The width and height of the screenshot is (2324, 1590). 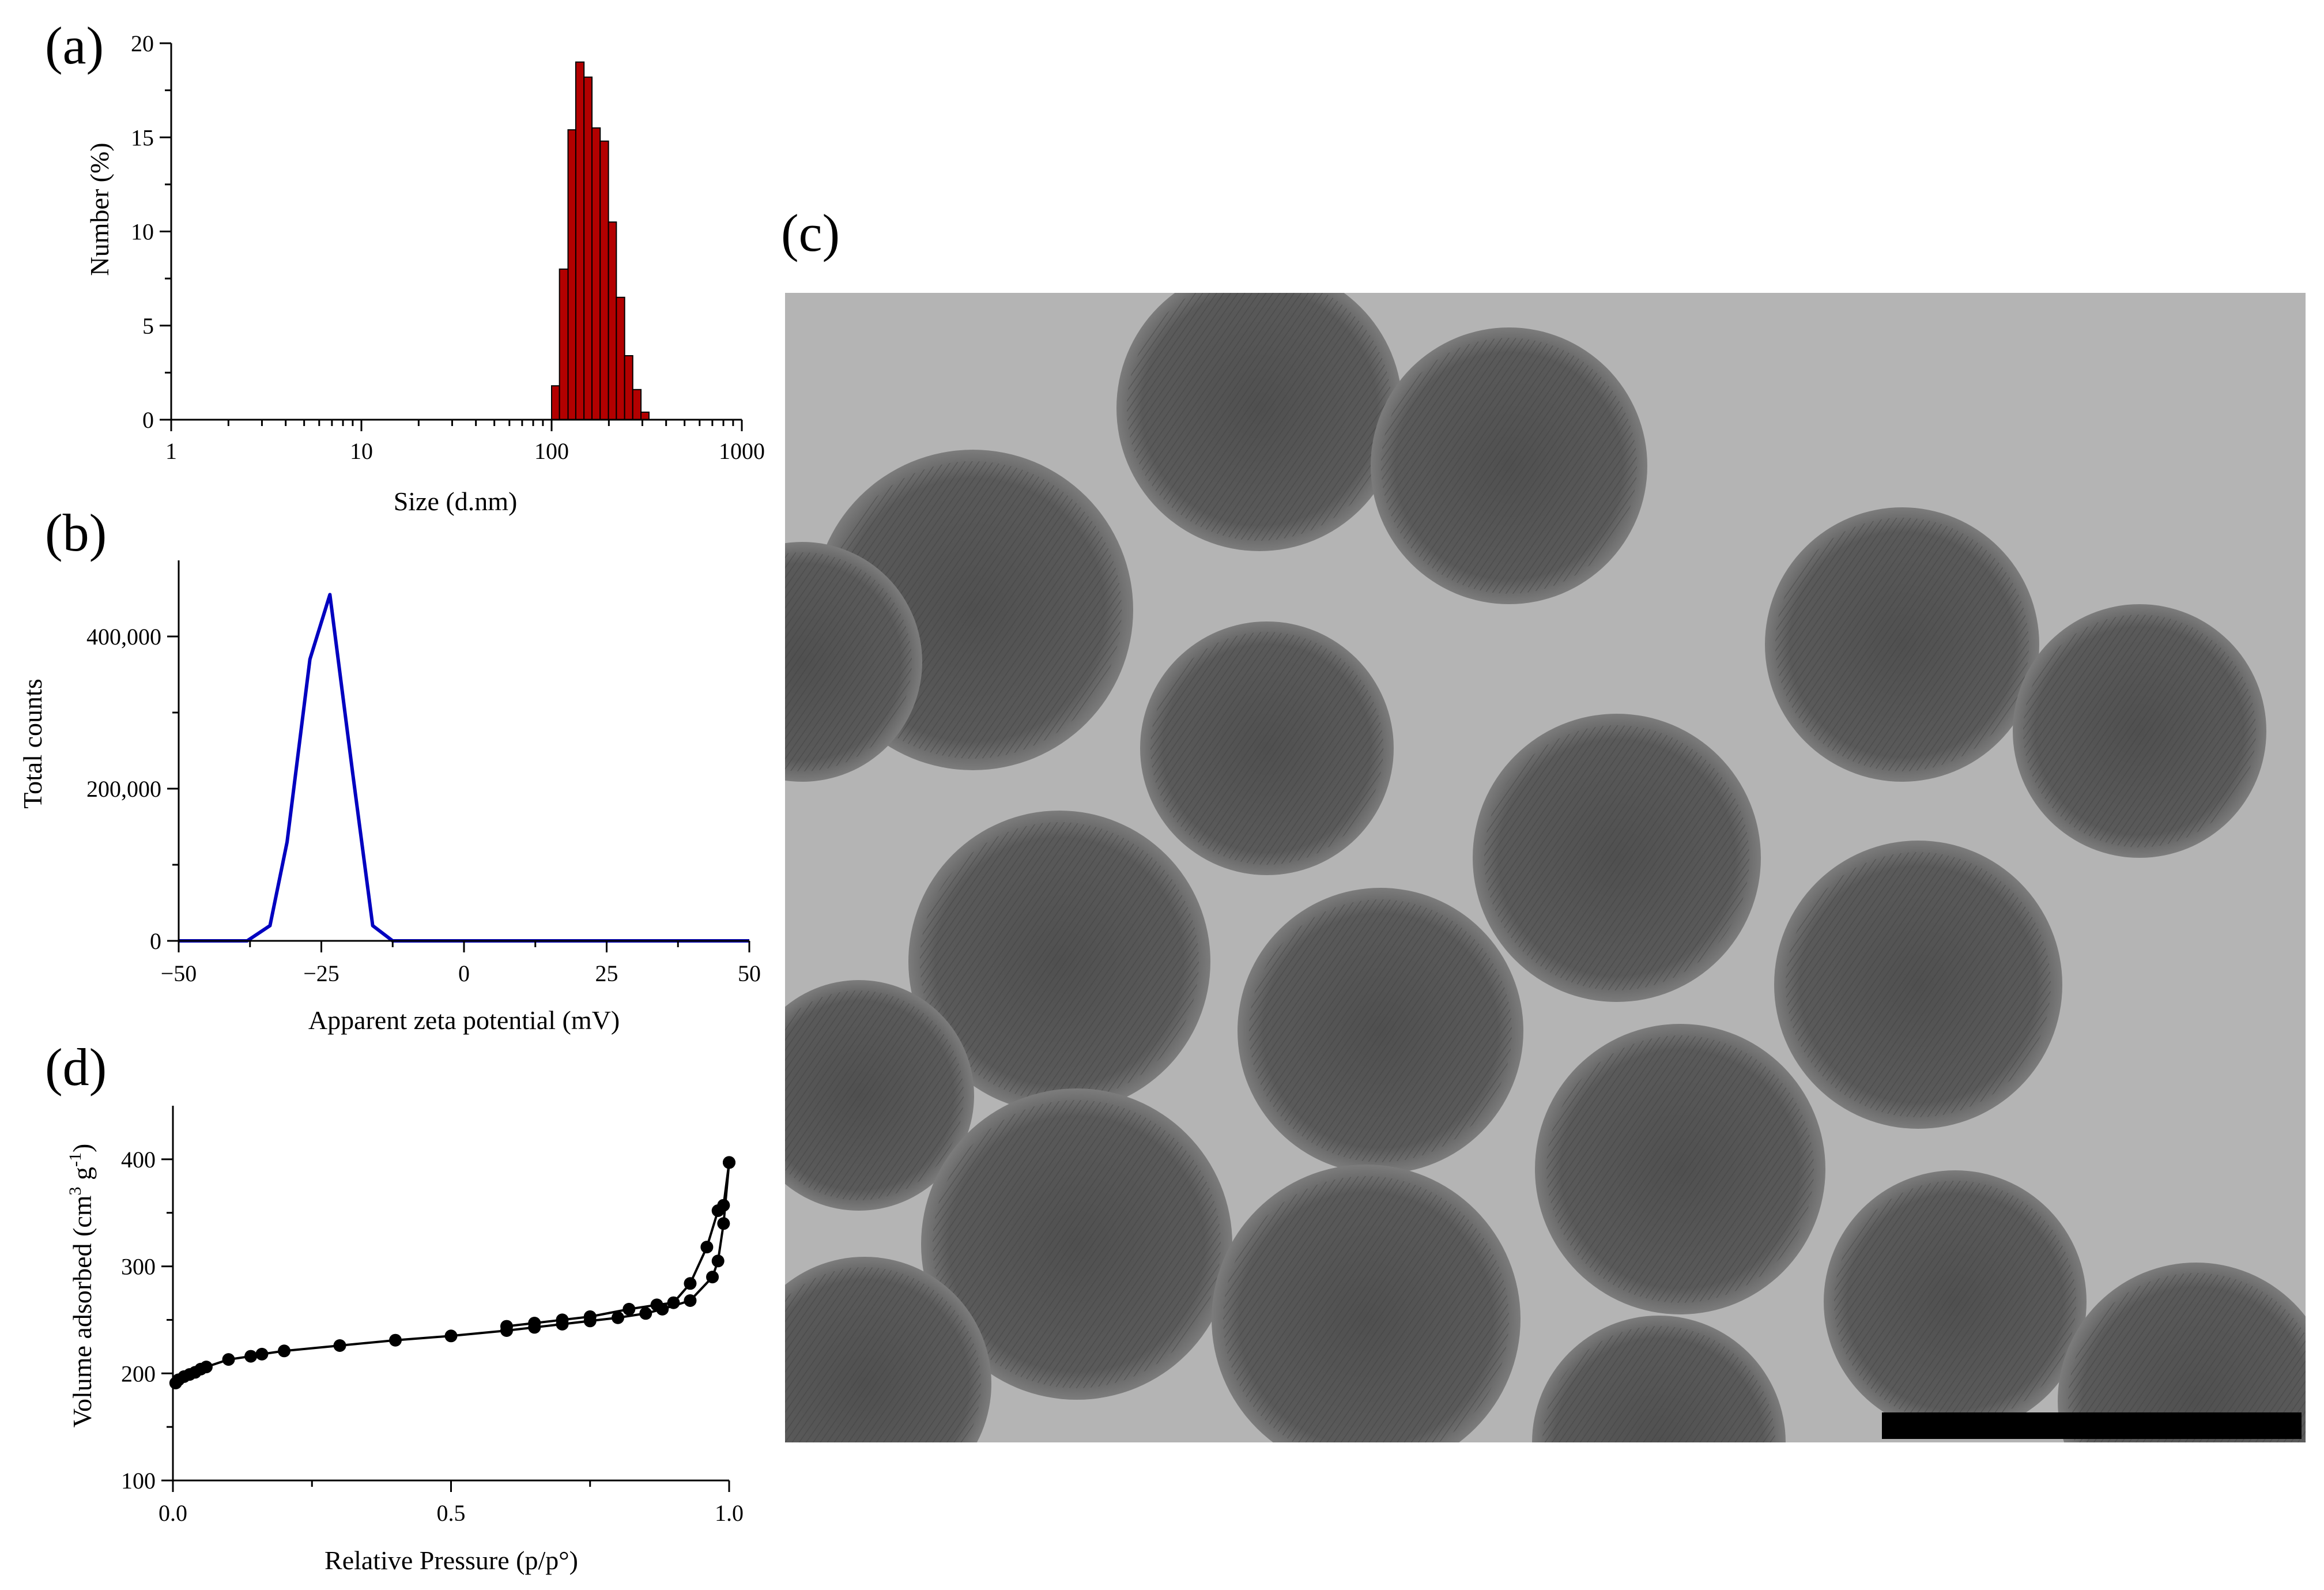 I want to click on panel-label-b: (b), so click(x=76, y=532).